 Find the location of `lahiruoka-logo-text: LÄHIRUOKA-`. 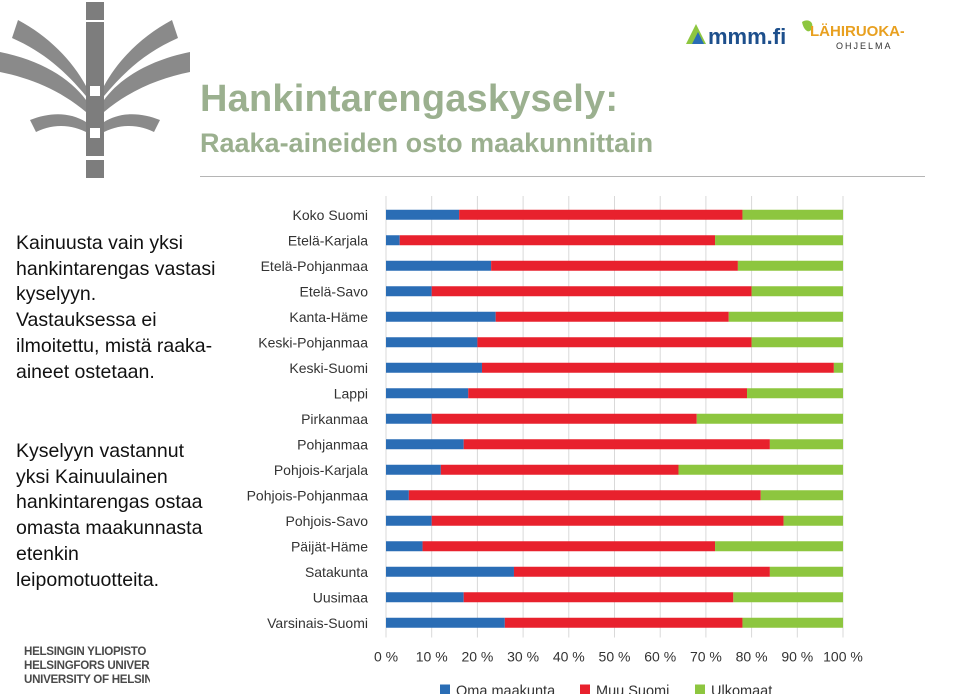

lahiruoka-logo-text: LÄHIRUOKA- is located at coordinates (857, 31).